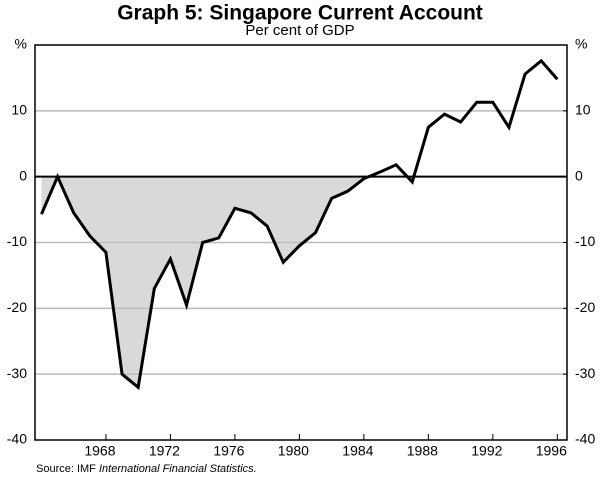  What do you see at coordinates (357, 451) in the screenshot?
I see `x-tick-label: 1984` at bounding box center [357, 451].